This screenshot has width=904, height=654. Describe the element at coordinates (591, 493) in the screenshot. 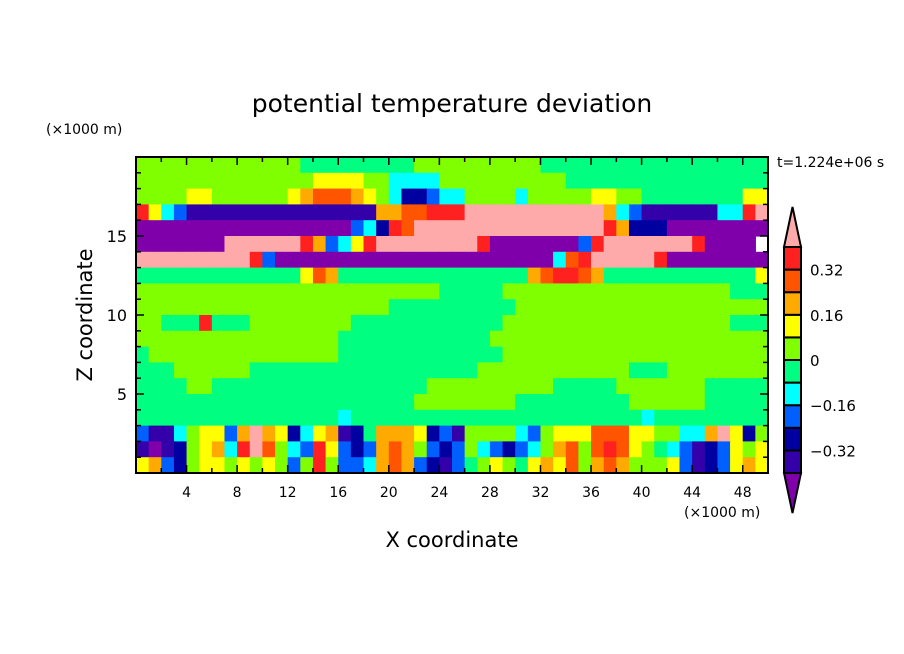

I see `x-tick-label: 36` at that location.